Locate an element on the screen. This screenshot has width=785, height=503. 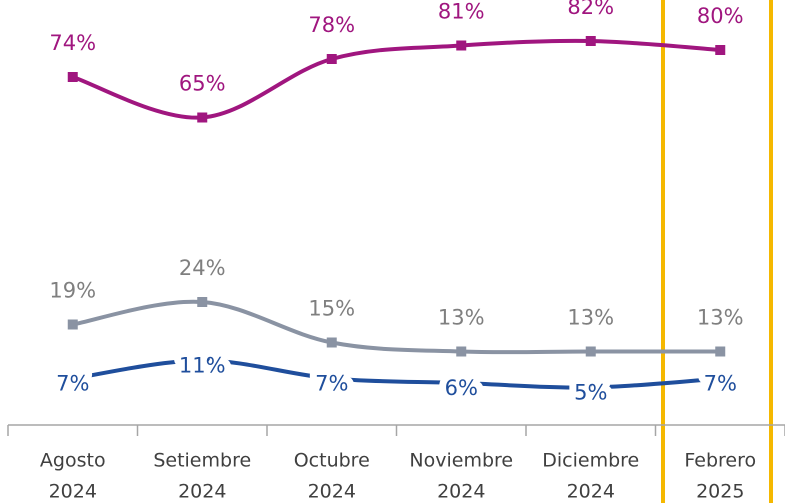
data-label: 11% is located at coordinates (202, 366).